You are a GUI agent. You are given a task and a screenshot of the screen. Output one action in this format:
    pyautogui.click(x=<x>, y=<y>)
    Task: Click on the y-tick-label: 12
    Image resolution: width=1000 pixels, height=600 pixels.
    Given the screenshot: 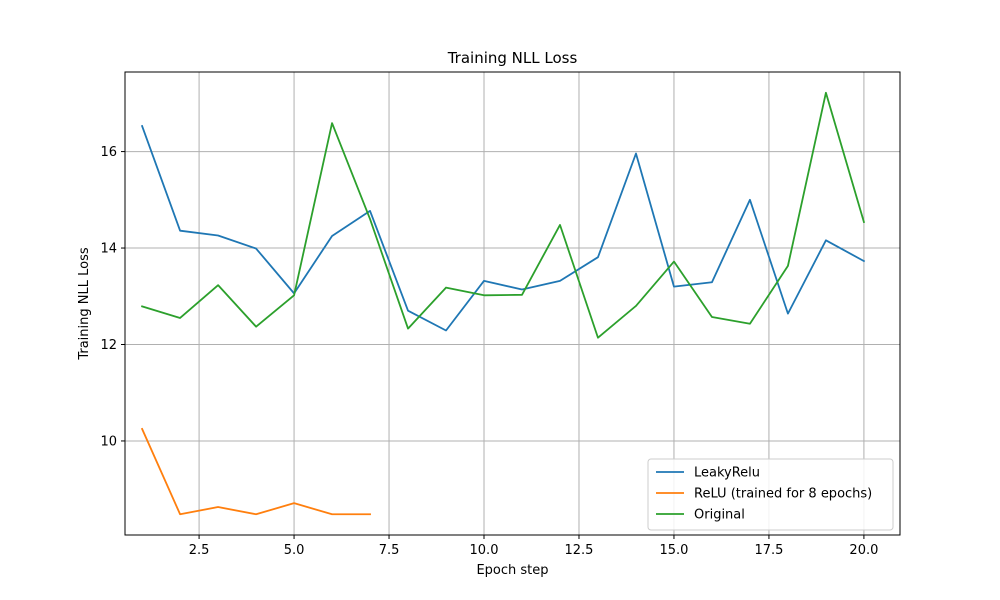 What is the action you would take?
    pyautogui.click(x=108, y=345)
    